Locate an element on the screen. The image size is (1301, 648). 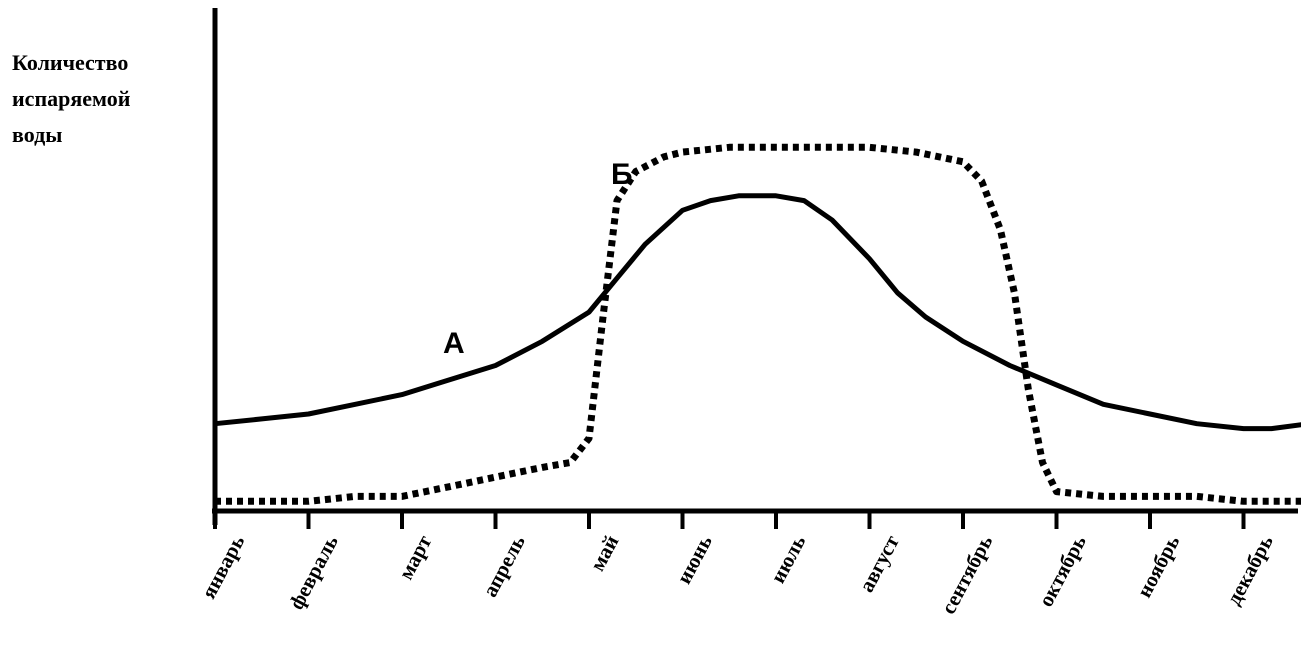
x-tick-label: декабрь is located at coordinates (1249, 570).